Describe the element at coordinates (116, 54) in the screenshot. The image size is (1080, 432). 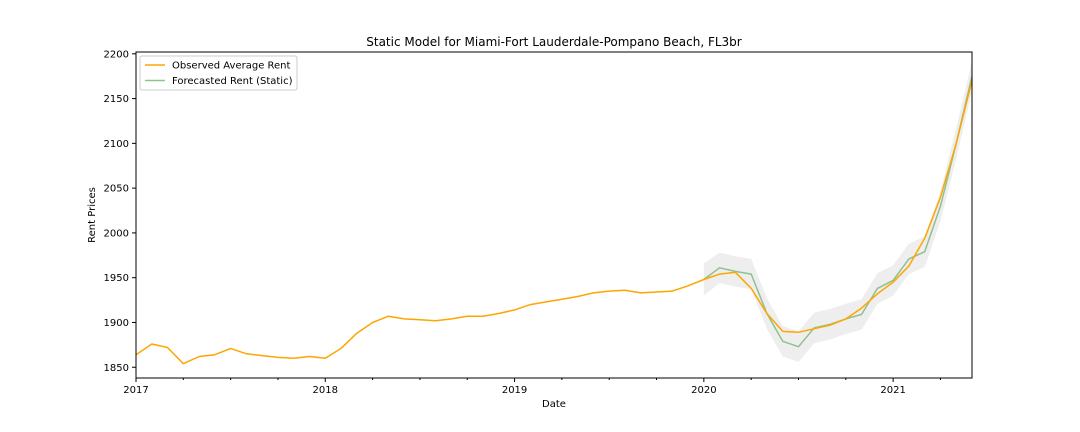
I see `y-tick-label: 2200` at that location.